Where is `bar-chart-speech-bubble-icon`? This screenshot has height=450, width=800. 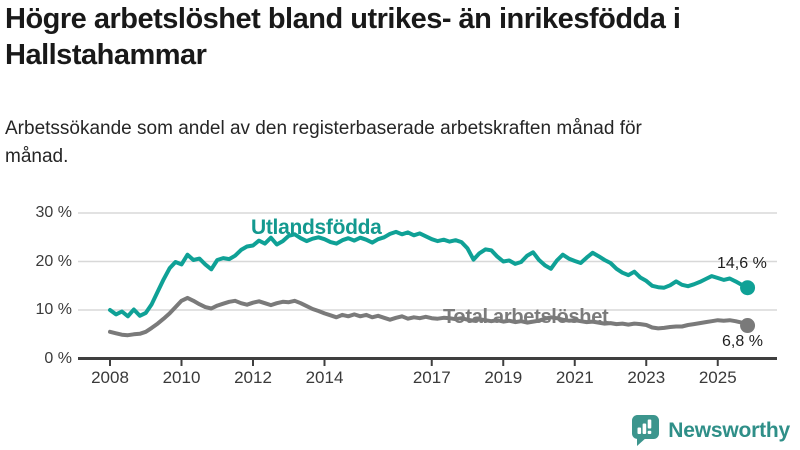 bar-chart-speech-bubble-icon is located at coordinates (646, 430).